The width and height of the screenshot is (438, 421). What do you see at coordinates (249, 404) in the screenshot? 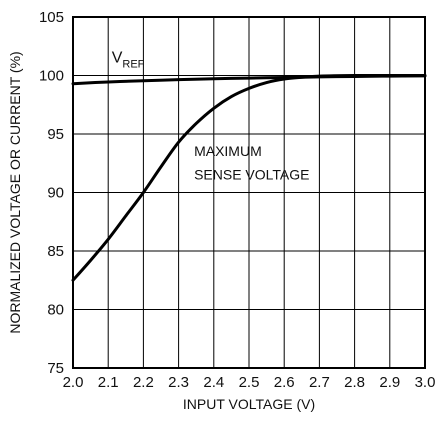
I see `x-axis-title: INPUT VOLTAGE (V)` at bounding box center [249, 404].